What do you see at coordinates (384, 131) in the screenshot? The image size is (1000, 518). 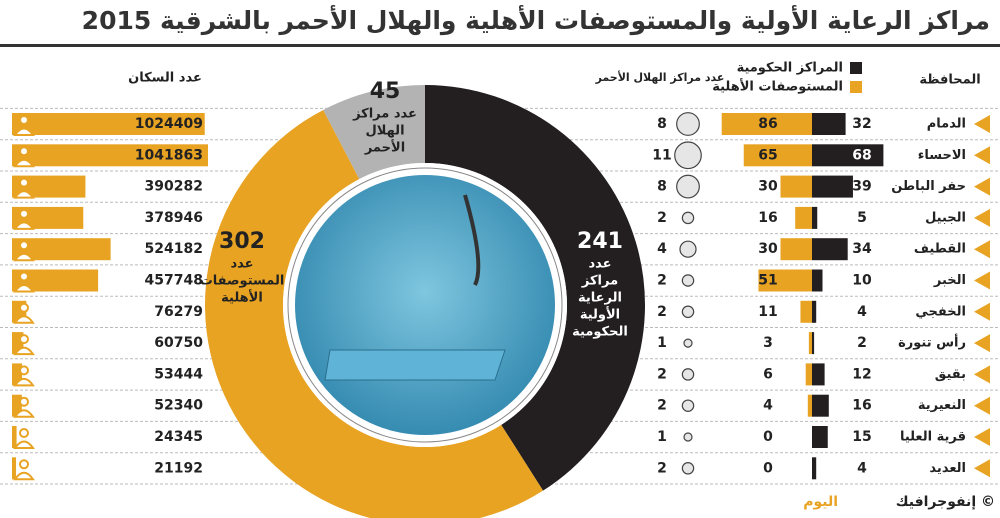 I see `donut-label: الهلال` at bounding box center [384, 131].